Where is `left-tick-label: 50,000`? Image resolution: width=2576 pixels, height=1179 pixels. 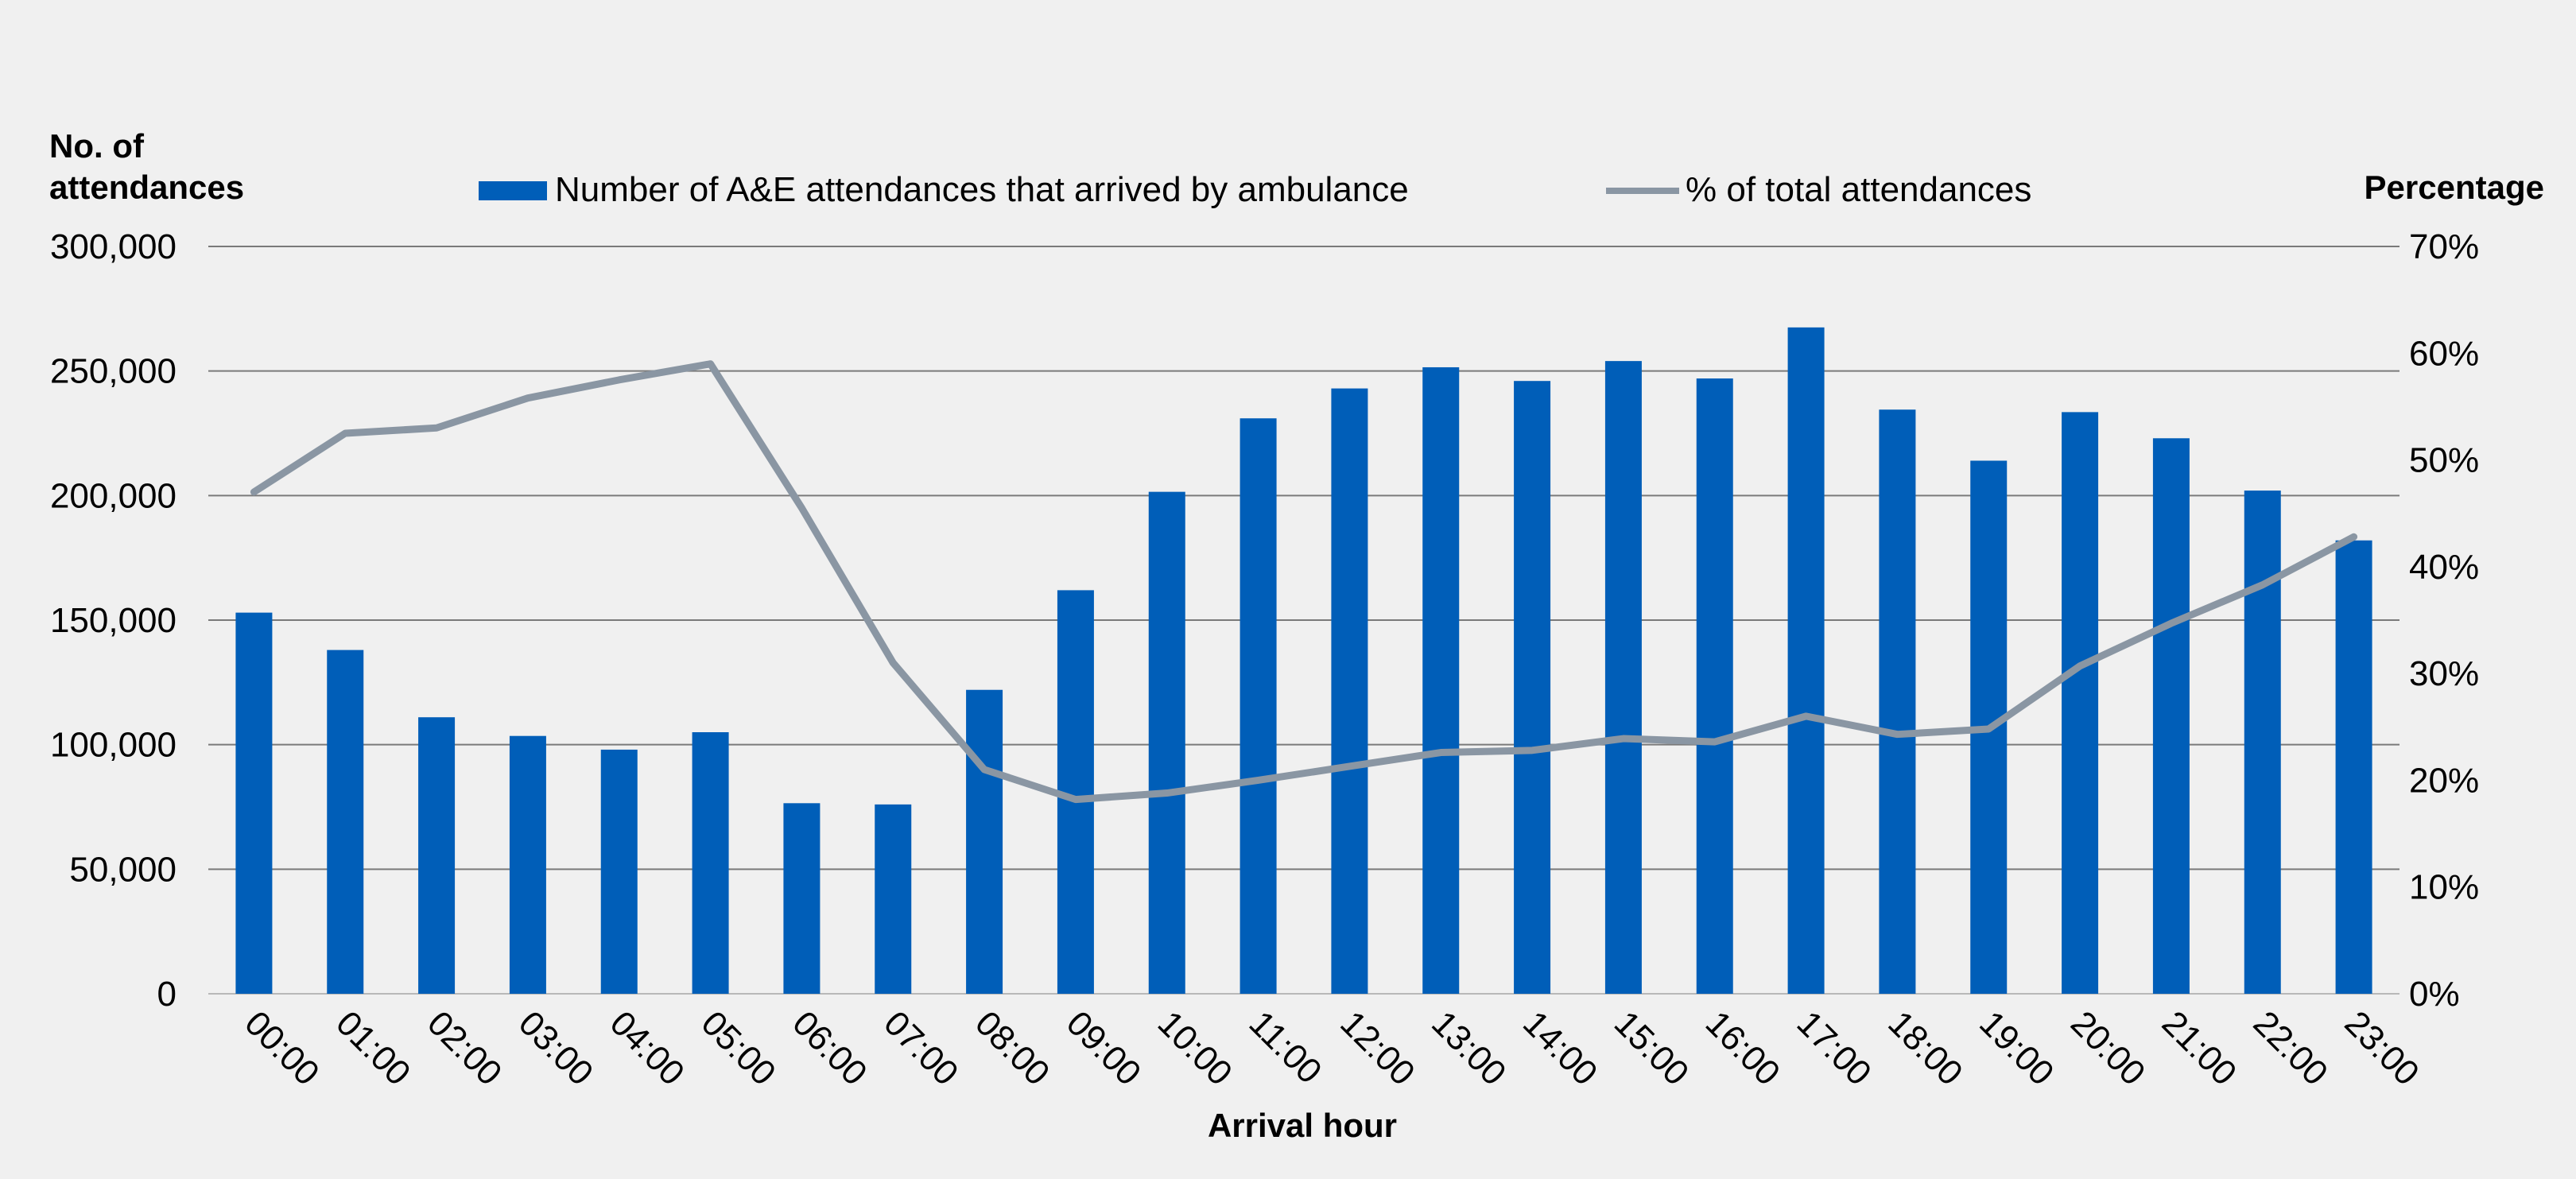
left-tick-label: 50,000 is located at coordinates (123, 869).